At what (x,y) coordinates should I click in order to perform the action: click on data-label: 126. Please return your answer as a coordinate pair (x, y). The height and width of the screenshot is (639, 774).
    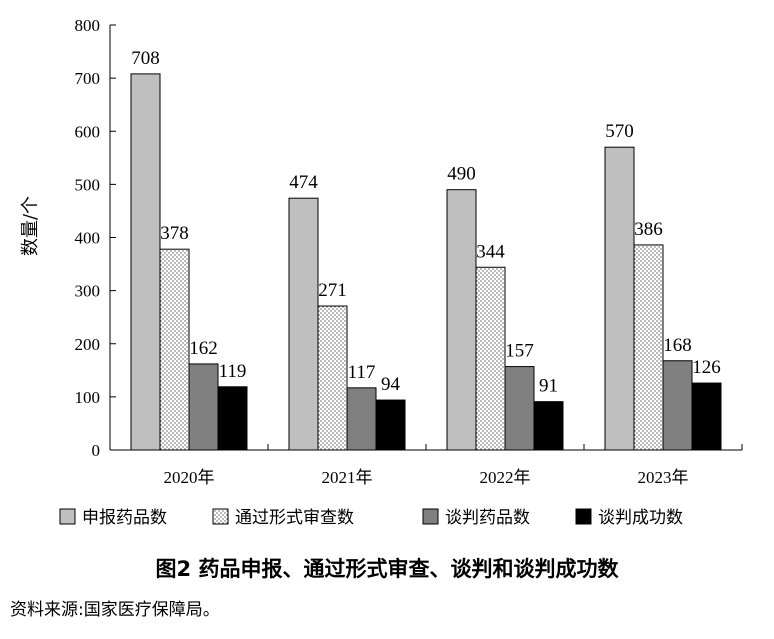
    Looking at the image, I should click on (706, 367).